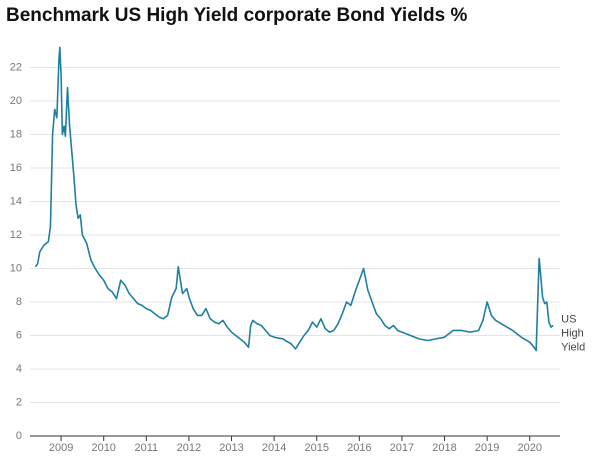 The width and height of the screenshot is (594, 465). Describe the element at coordinates (359, 448) in the screenshot. I see `x-tick-label: 2016` at that location.